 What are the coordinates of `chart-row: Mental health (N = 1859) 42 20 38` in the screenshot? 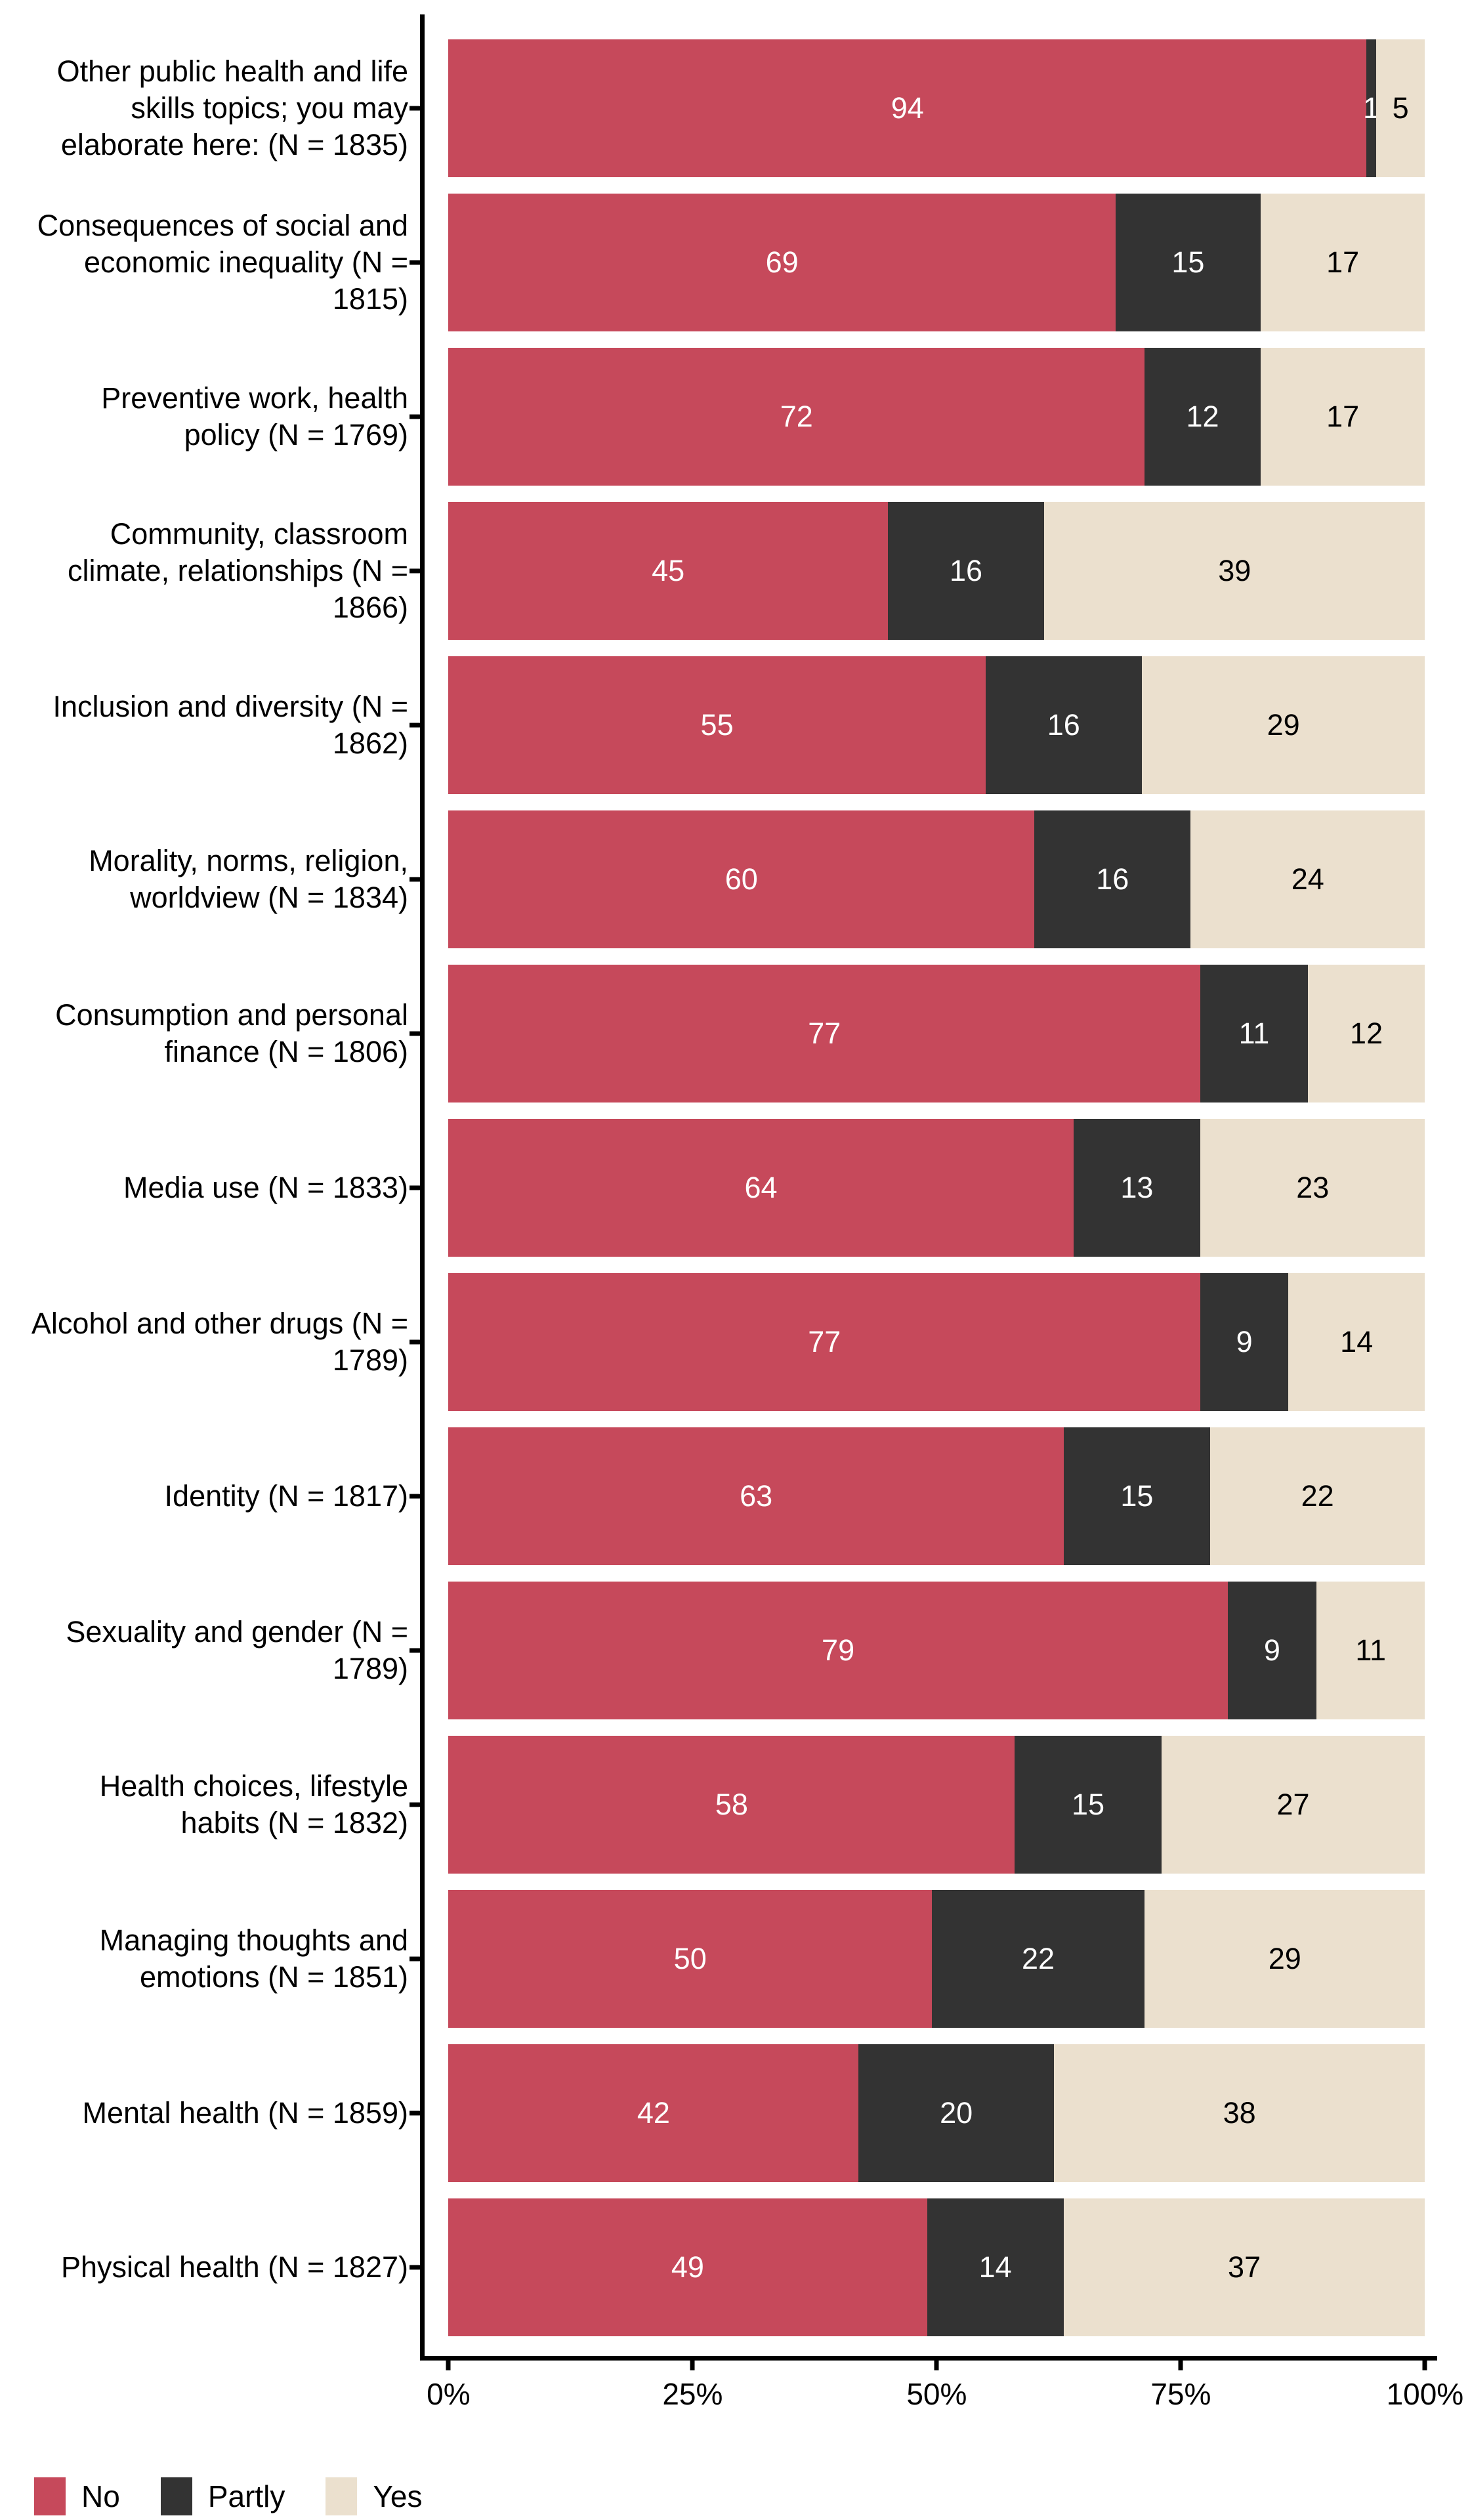 It's located at (731, 2113).